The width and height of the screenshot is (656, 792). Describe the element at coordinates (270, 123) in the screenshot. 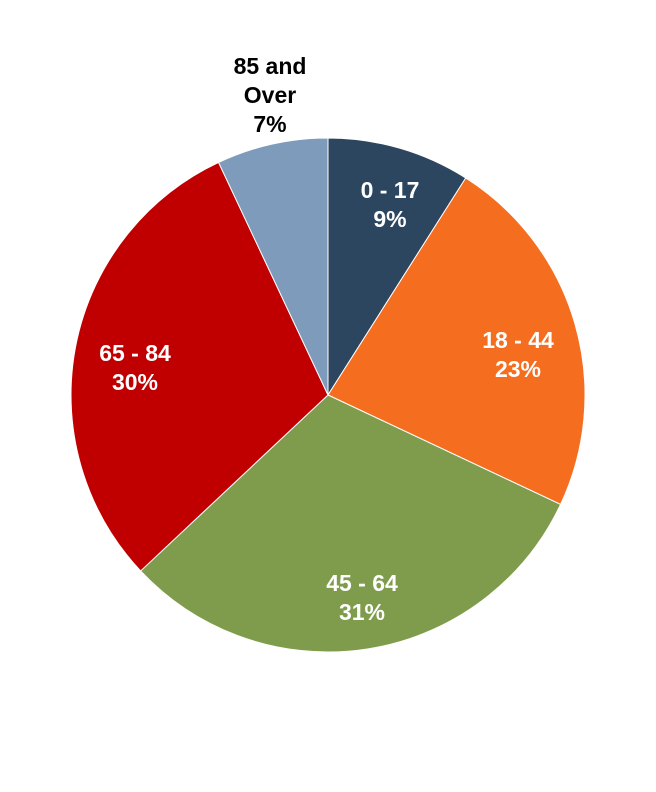

I see `value-label: 7%` at that location.